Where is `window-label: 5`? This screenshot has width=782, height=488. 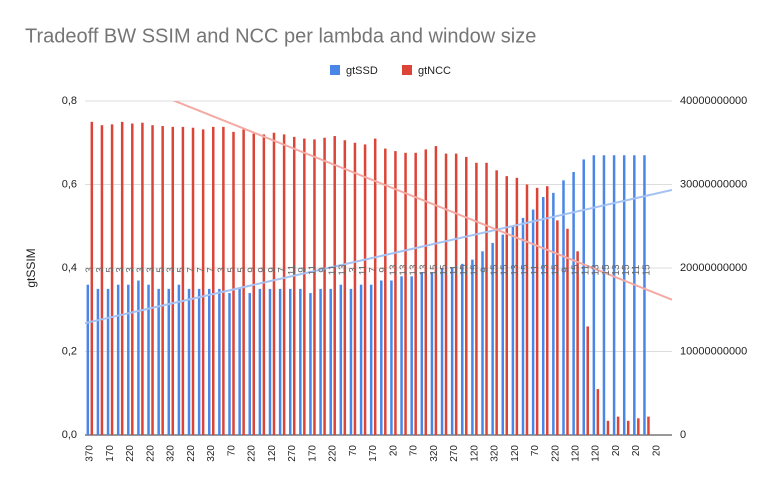 window-label: 5 is located at coordinates (231, 270).